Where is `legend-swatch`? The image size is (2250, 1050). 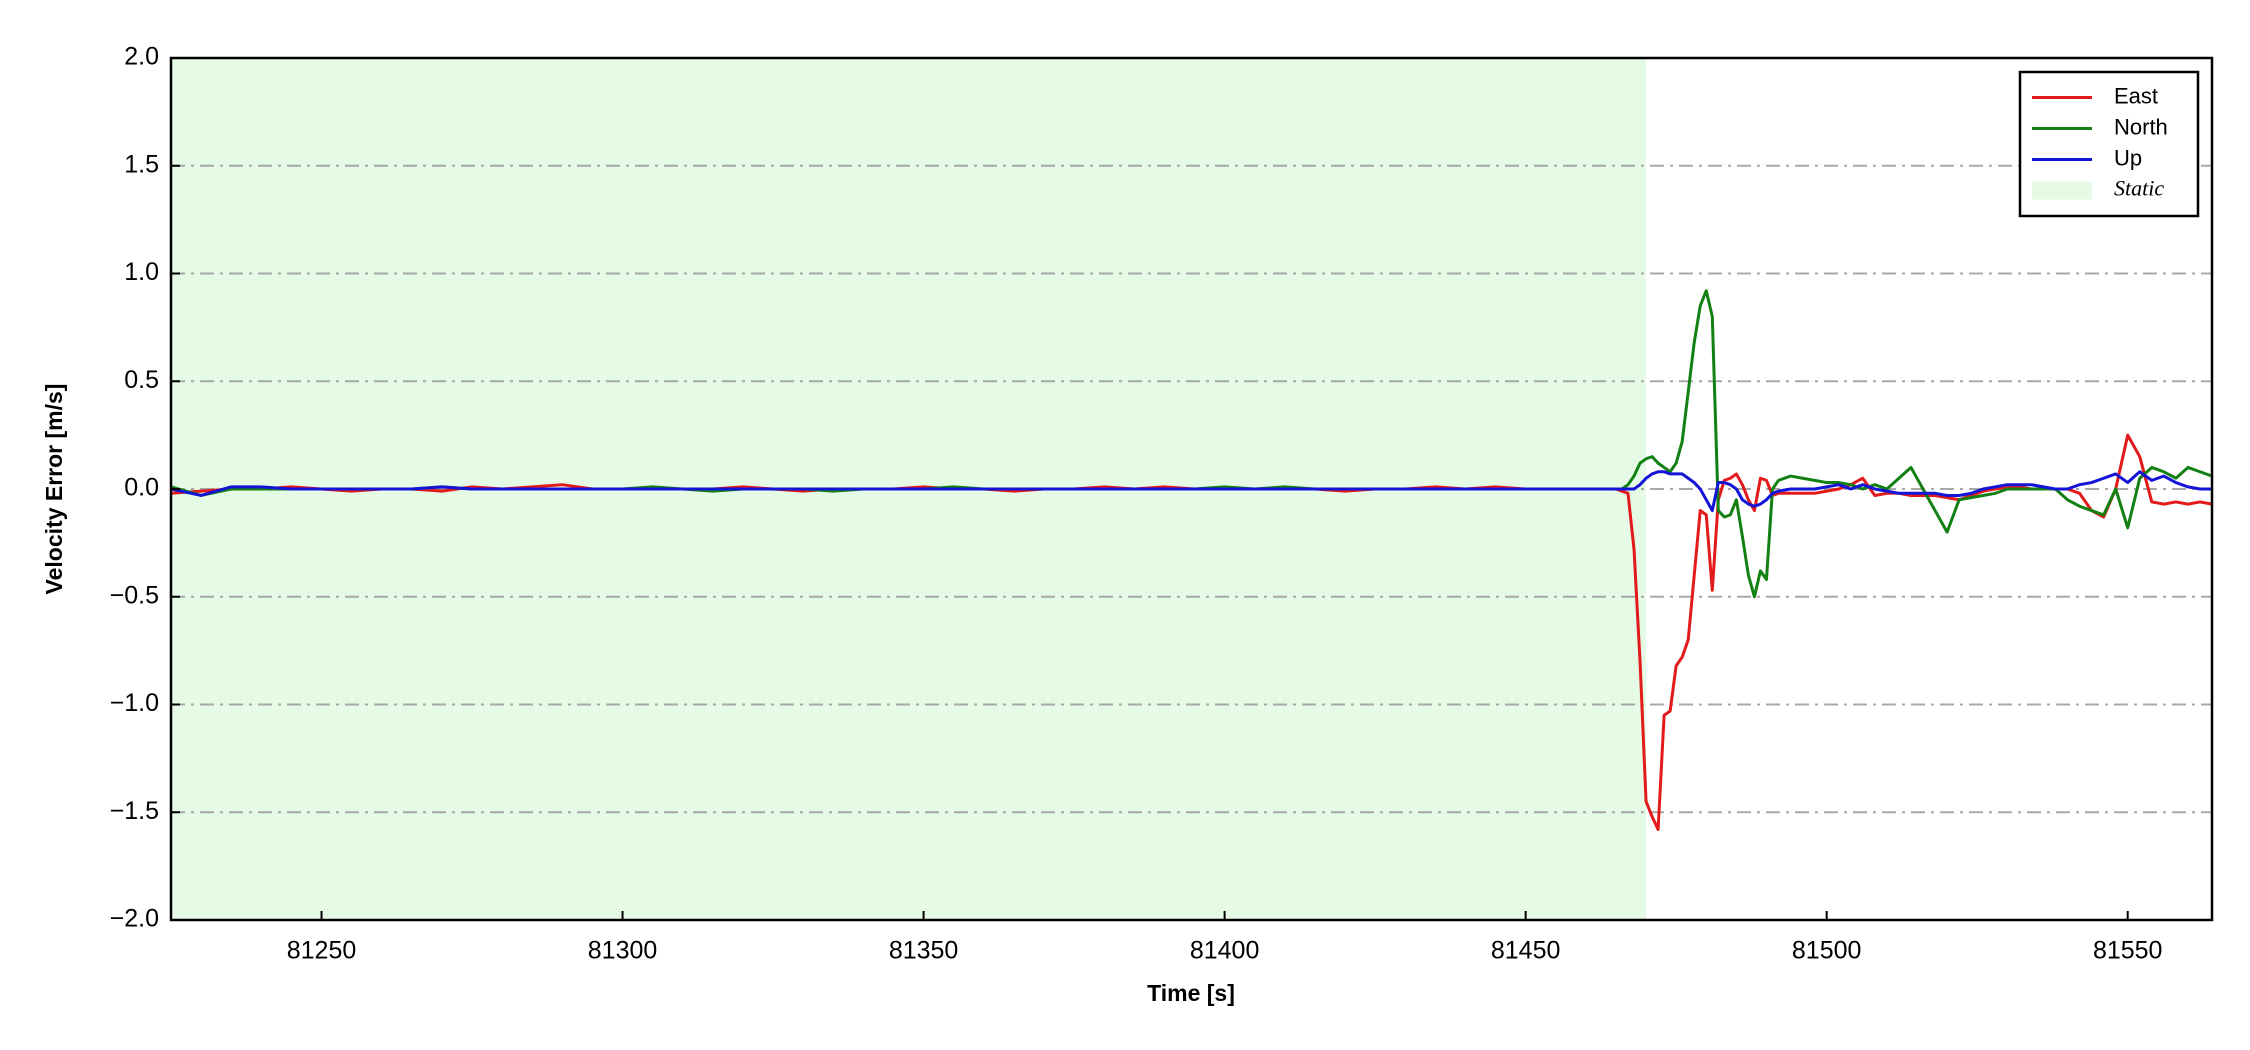
legend-swatch is located at coordinates (2062, 190).